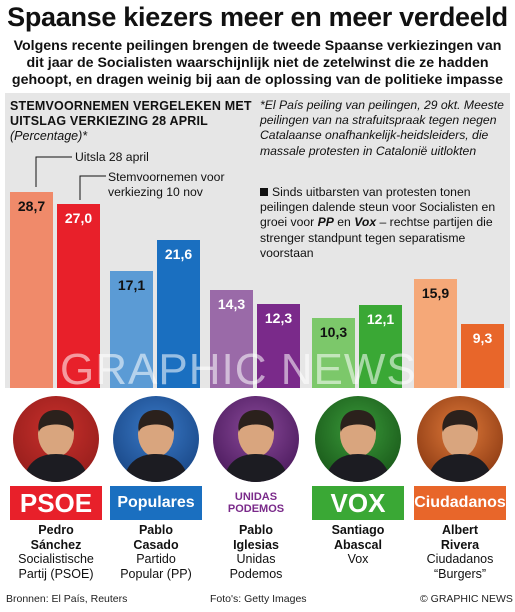 The height and width of the screenshot is (612, 515). I want to click on legend-series-2: Stemvoornemen voor verkiezing 10 nov, so click(166, 184).